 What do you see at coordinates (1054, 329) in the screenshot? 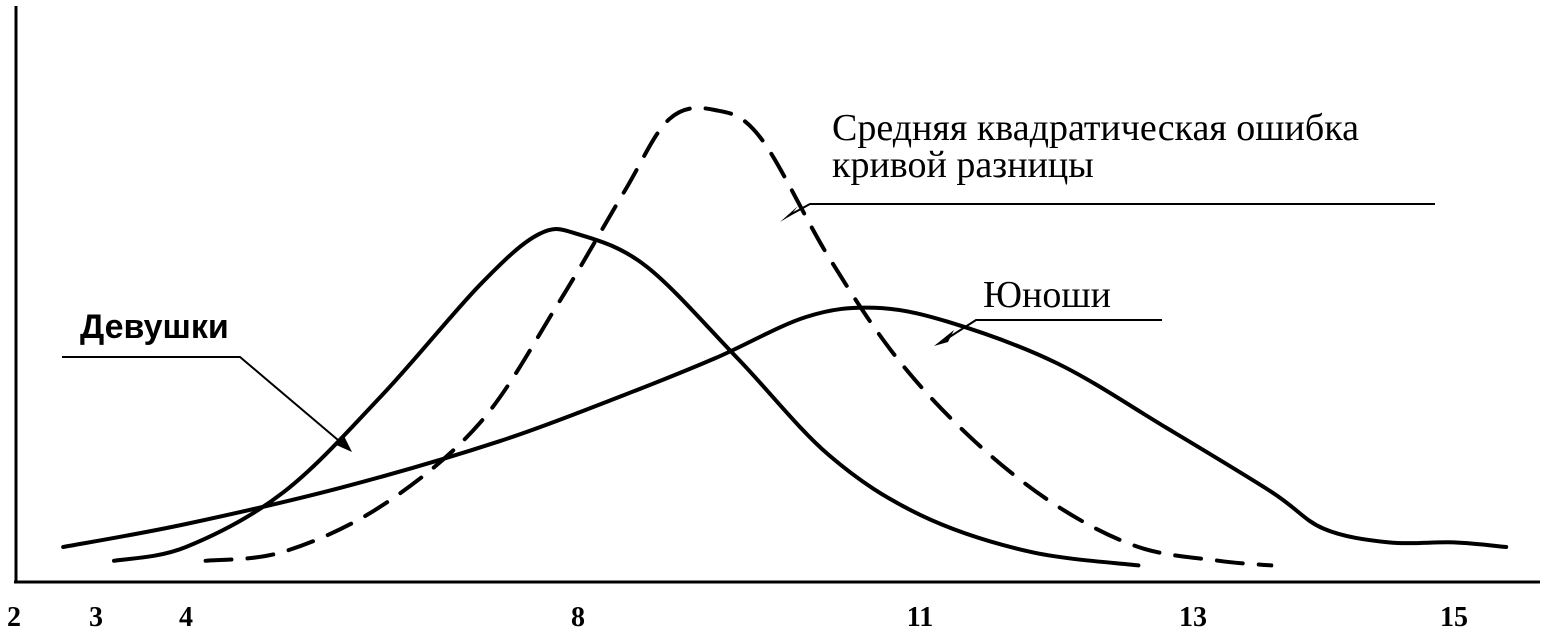
I see `annotation-boys-leader` at bounding box center [1054, 329].